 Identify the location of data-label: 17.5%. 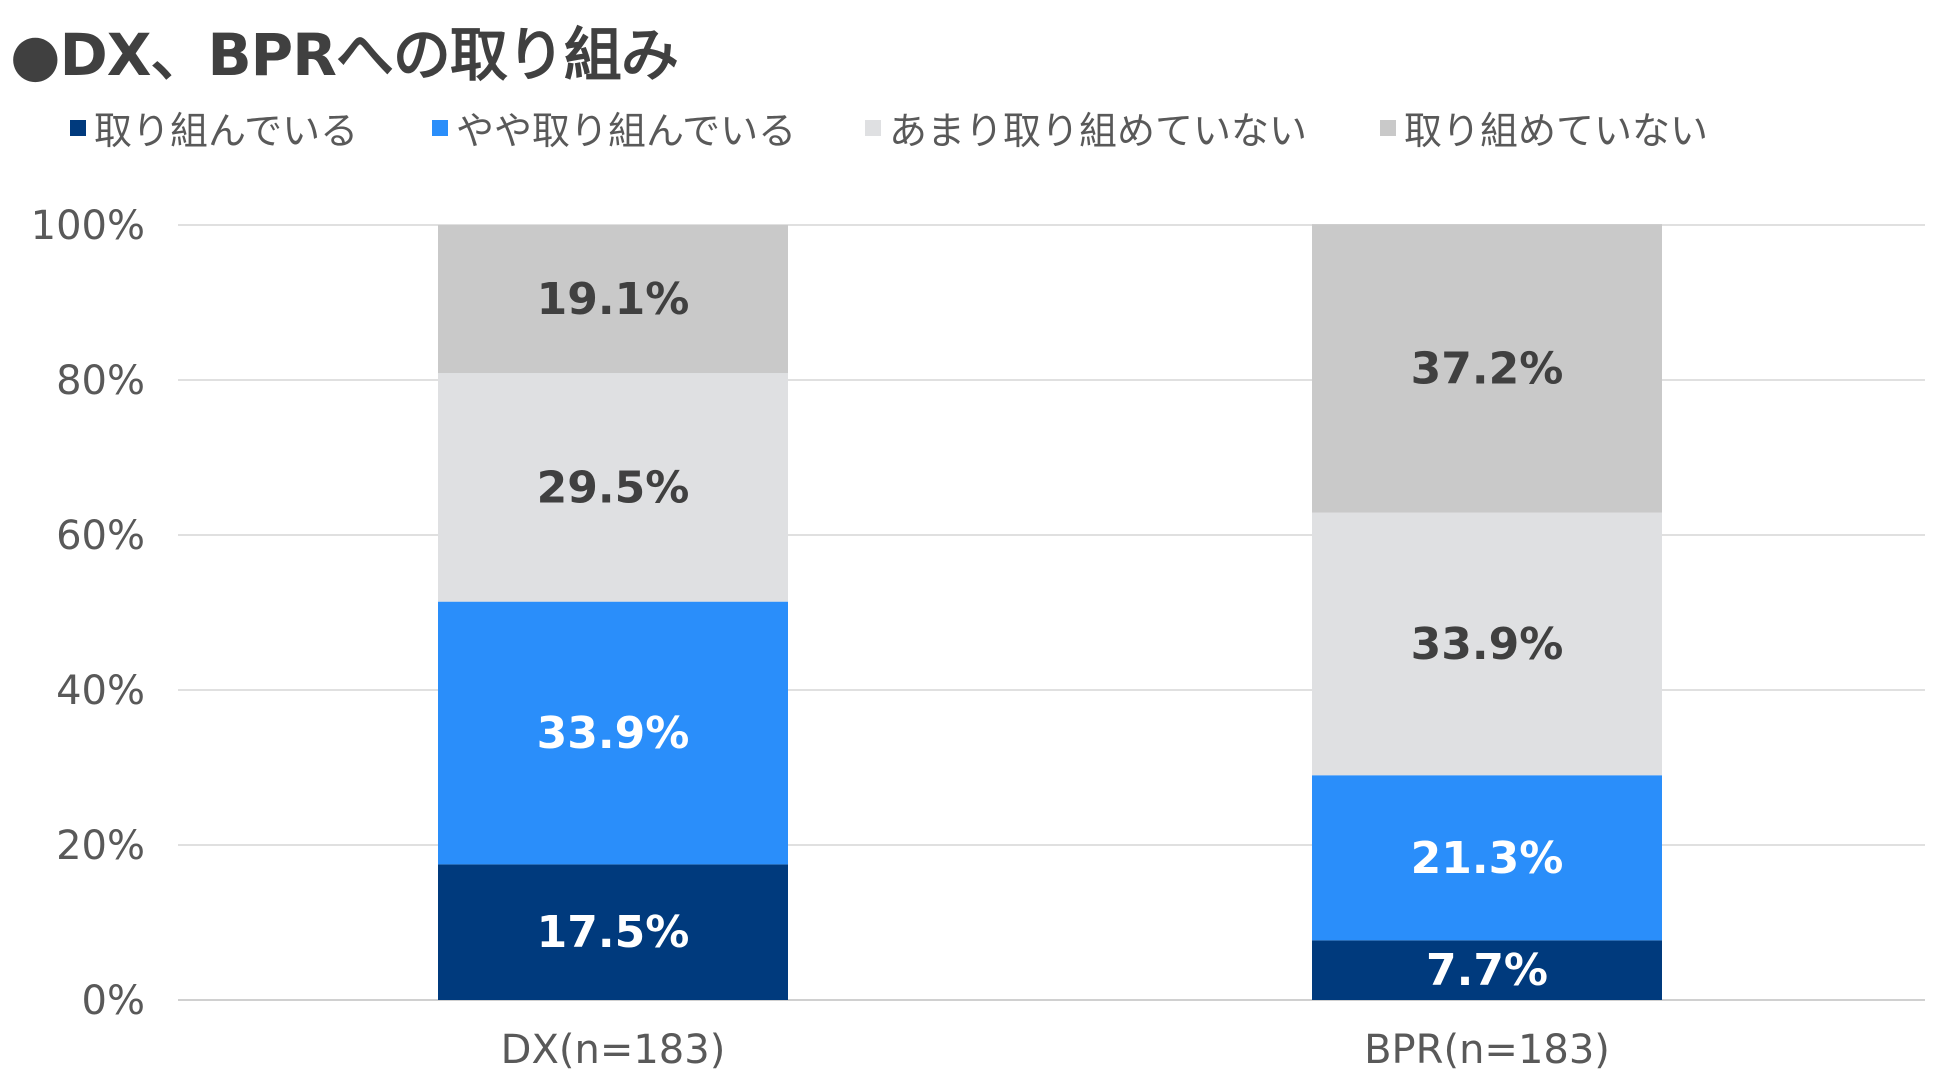
(613, 932).